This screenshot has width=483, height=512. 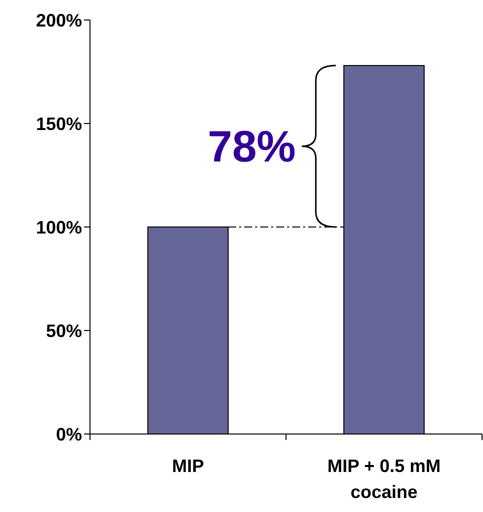 What do you see at coordinates (188, 466) in the screenshot?
I see `x-tick-label: MIP` at bounding box center [188, 466].